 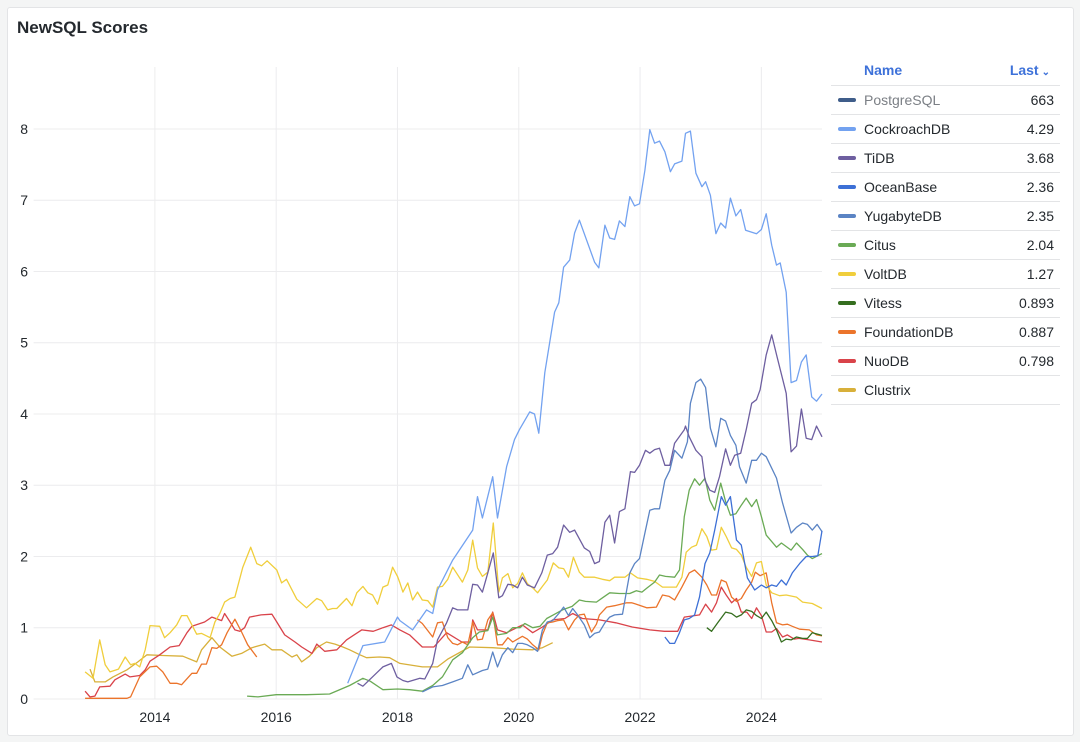 I want to click on legend-item-postgresql: PostgreSQL 663, so click(x=945, y=100).